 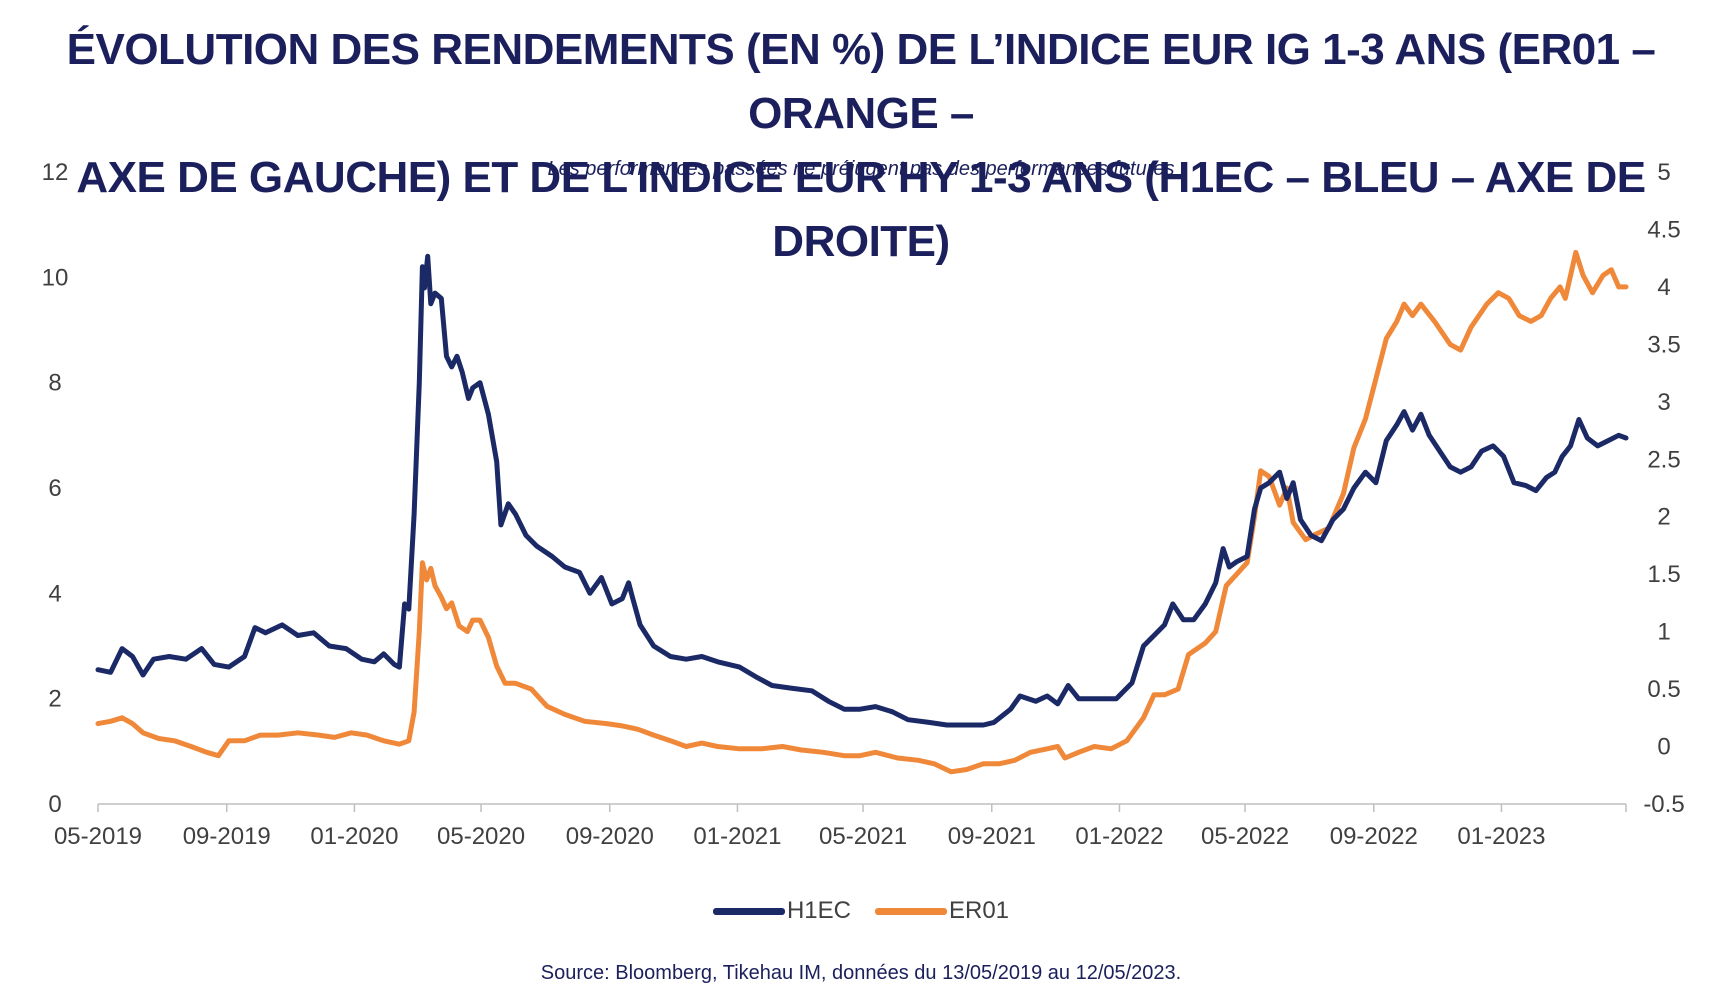 What do you see at coordinates (1663, 344) in the screenshot?
I see `right-tick-label: 3.5` at bounding box center [1663, 344].